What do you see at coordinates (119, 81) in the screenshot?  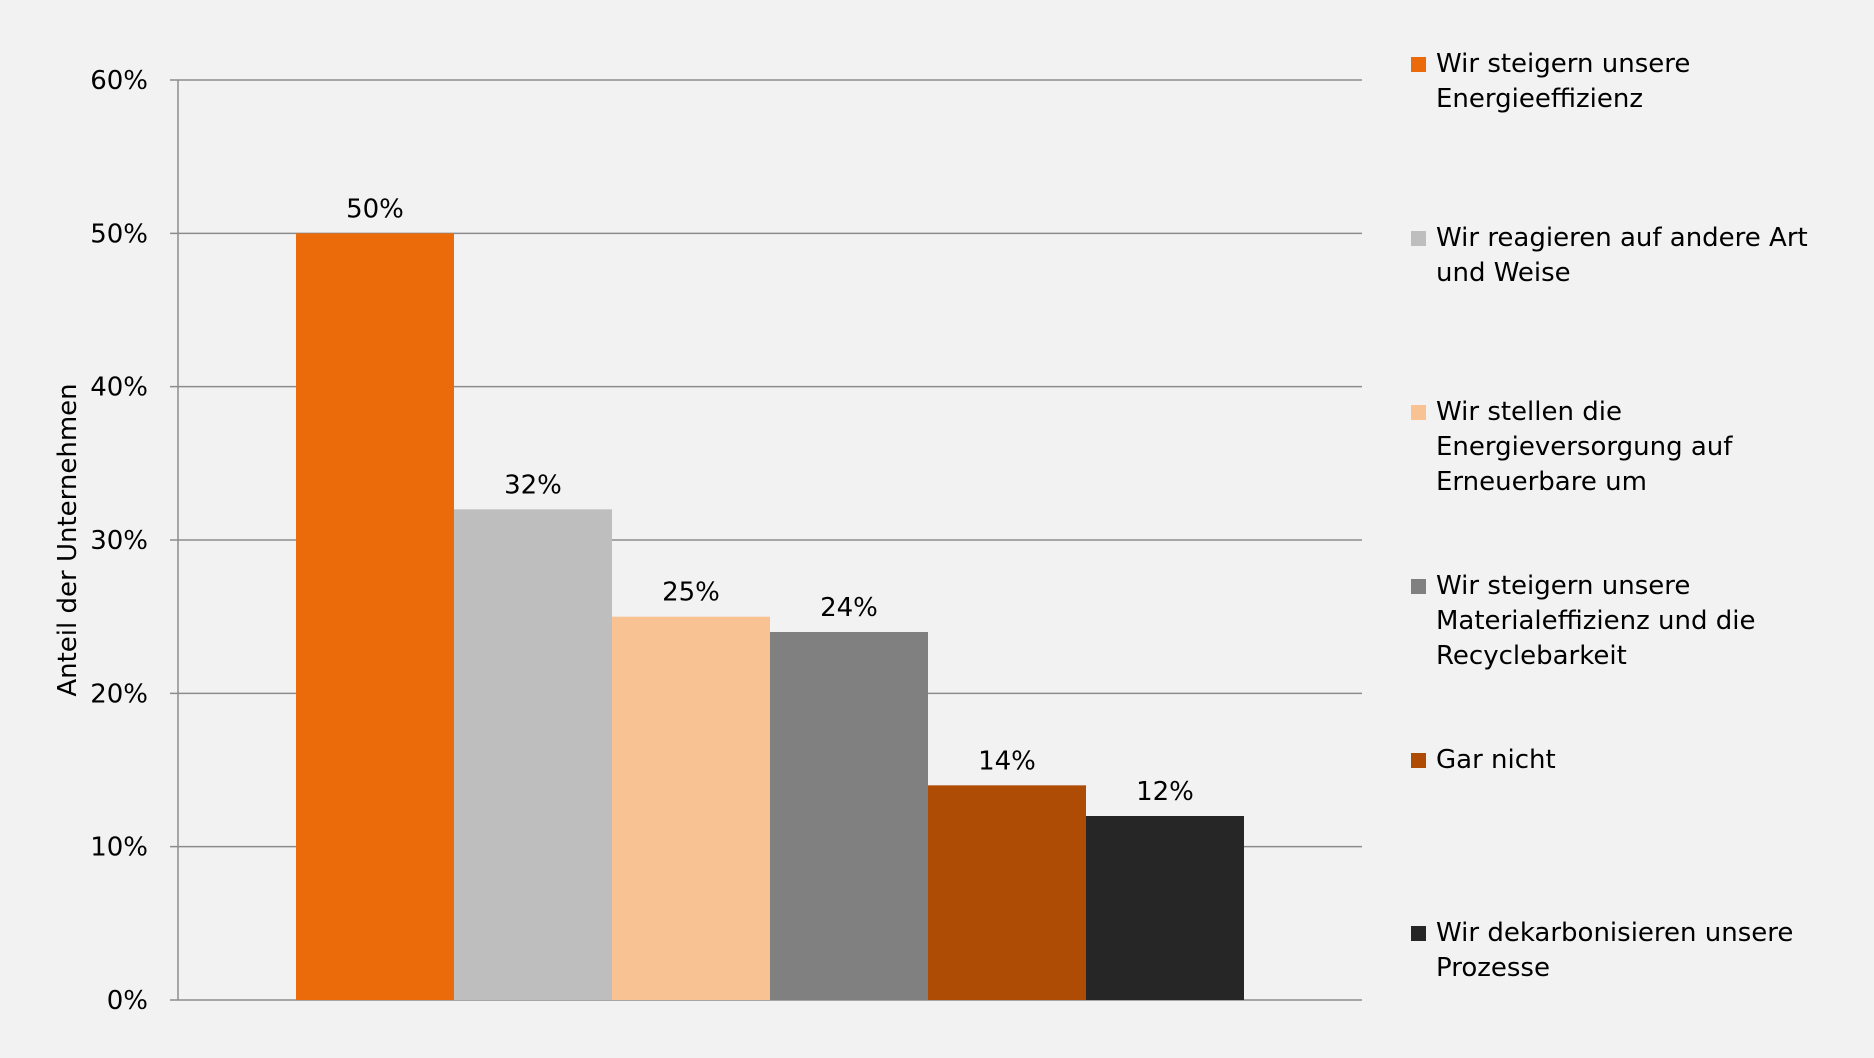 I see `y-tick-label: 60%` at bounding box center [119, 81].